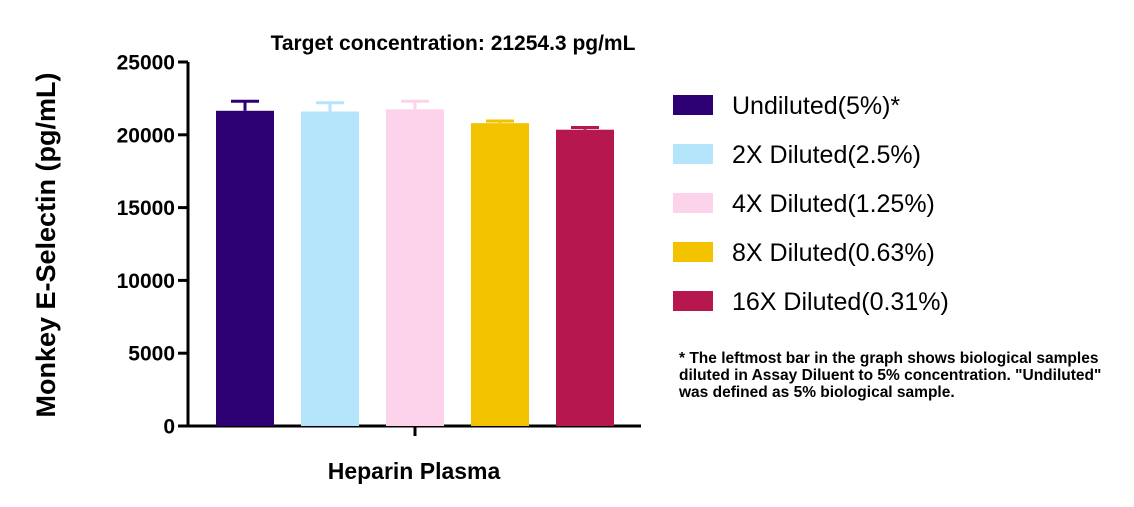 The height and width of the screenshot is (507, 1134). What do you see at coordinates (146, 63) in the screenshot?
I see `y-tick-label: 25000` at bounding box center [146, 63].